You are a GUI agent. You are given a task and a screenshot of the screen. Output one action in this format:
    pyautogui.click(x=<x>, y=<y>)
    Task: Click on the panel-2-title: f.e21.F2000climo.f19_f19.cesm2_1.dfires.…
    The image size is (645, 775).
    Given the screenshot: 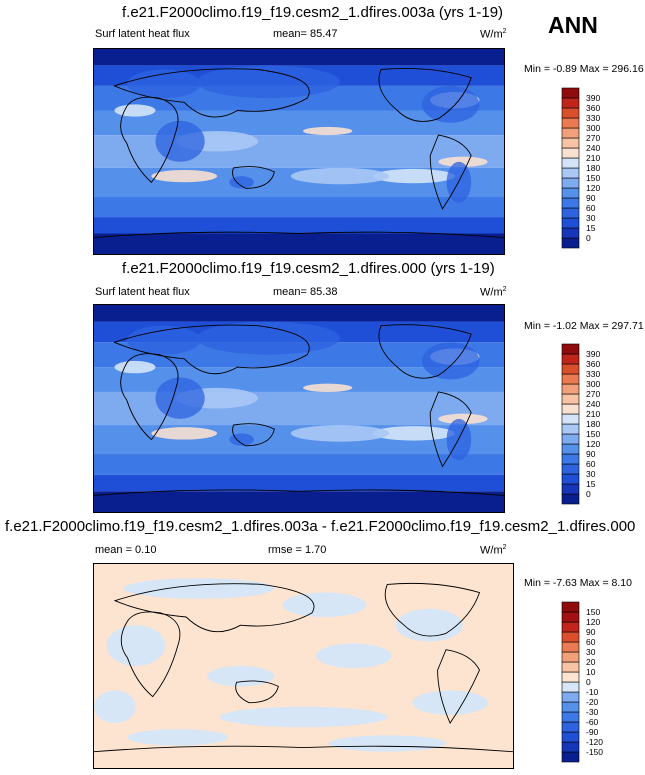 What is the action you would take?
    pyautogui.click(x=308, y=268)
    